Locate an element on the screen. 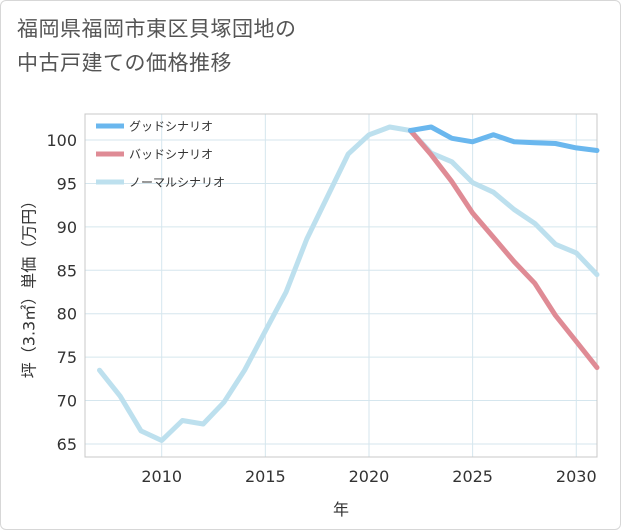 The image size is (621, 530). y-tick-label: 100 is located at coordinates (61, 140).